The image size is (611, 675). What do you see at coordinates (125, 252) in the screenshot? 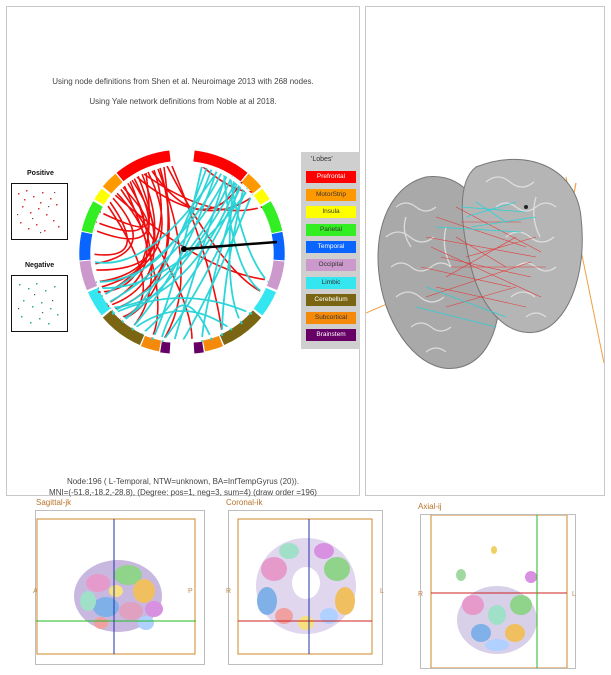
I see `lobe-ring-left` at bounding box center [125, 252].